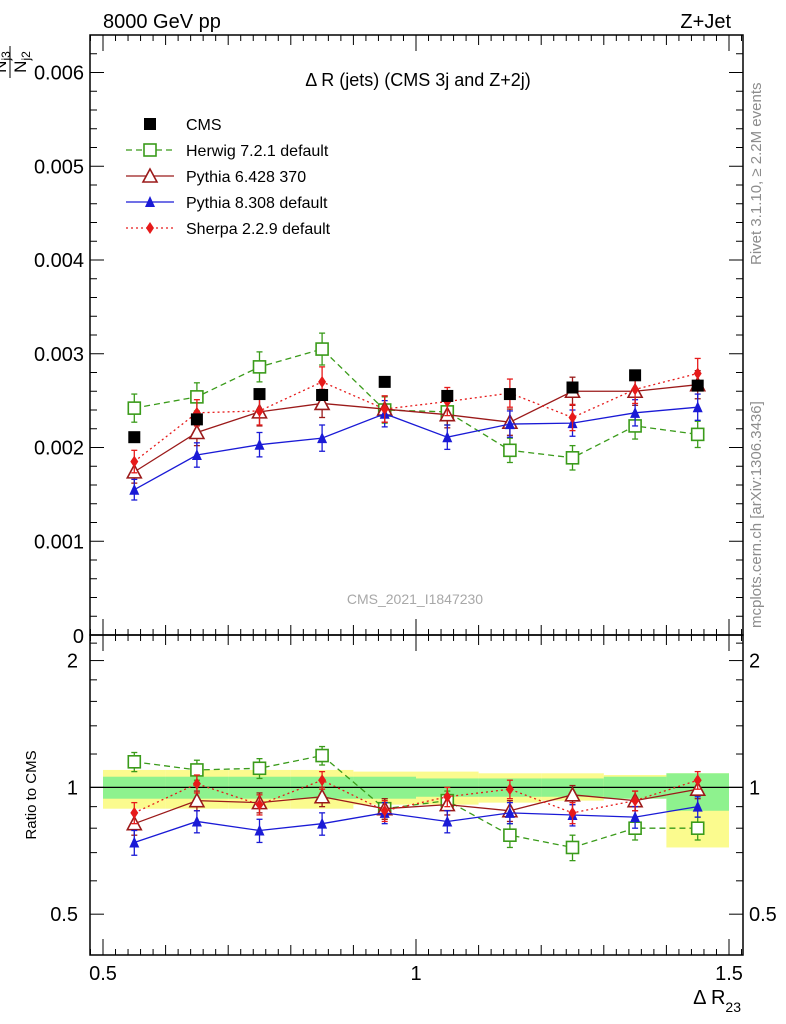 This screenshot has width=786, height=1024. I want to click on header-right: Z+Jet, so click(705, 22).